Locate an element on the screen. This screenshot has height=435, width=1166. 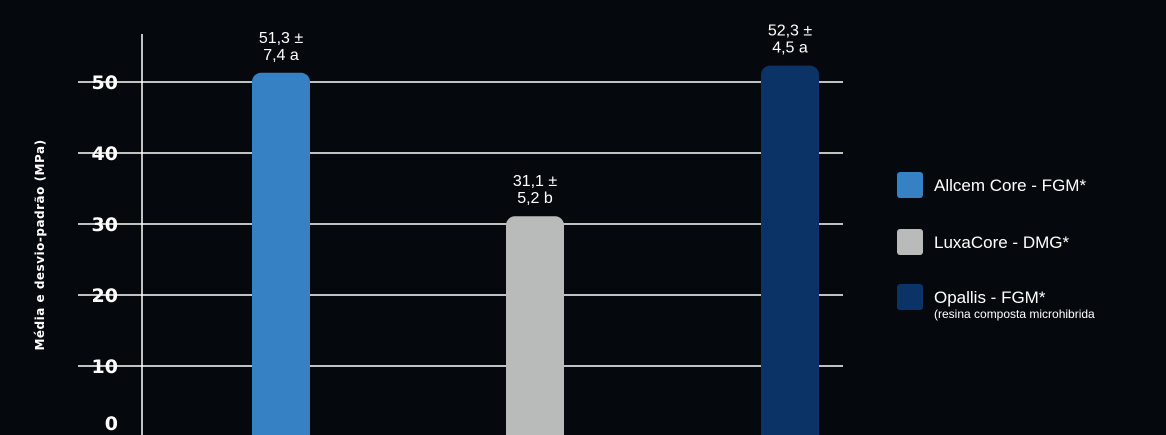
y-tick-label: 20 is located at coordinates (105, 296).